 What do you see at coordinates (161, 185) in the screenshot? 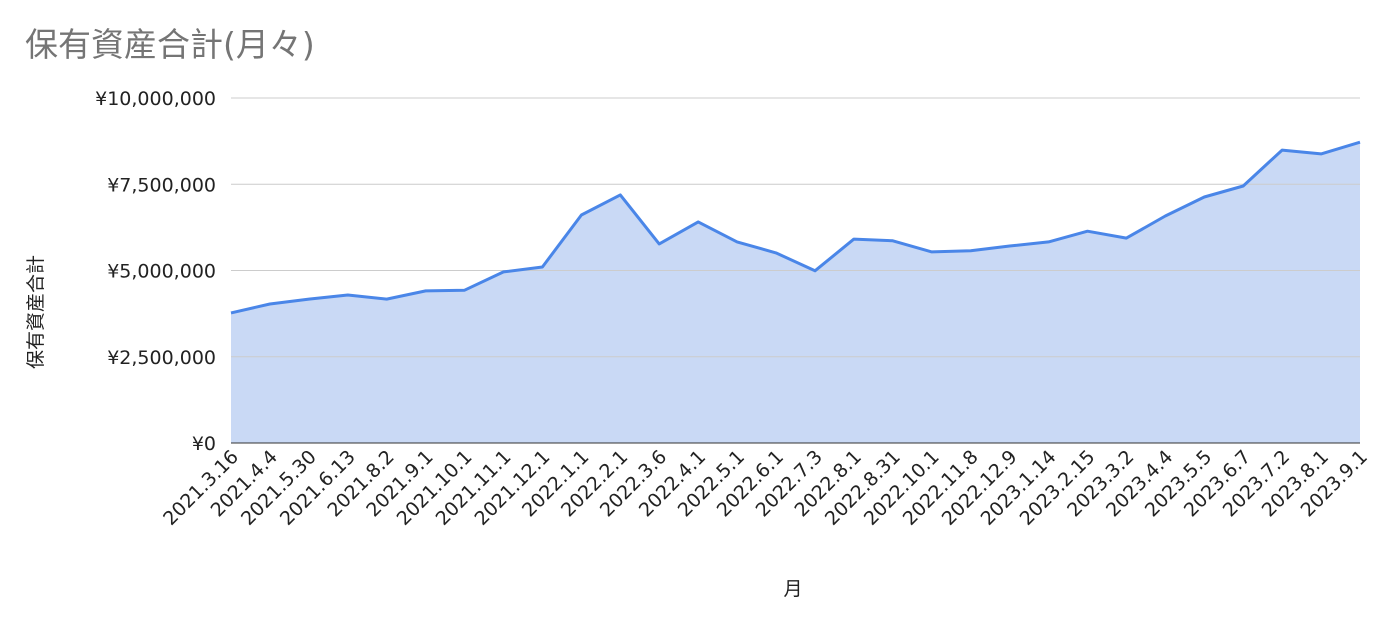
I see `y-tick-label: ¥7,500,000` at bounding box center [161, 185].